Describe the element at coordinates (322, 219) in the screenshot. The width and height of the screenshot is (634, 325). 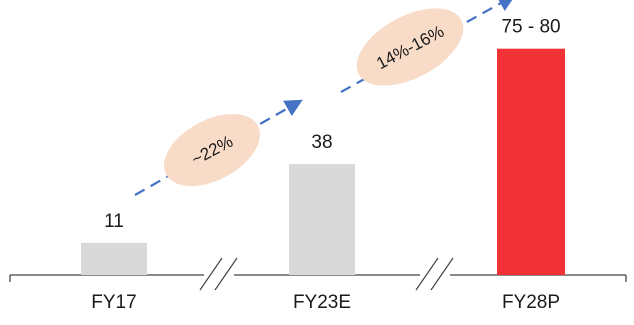
I see `bar-fy23e` at that location.